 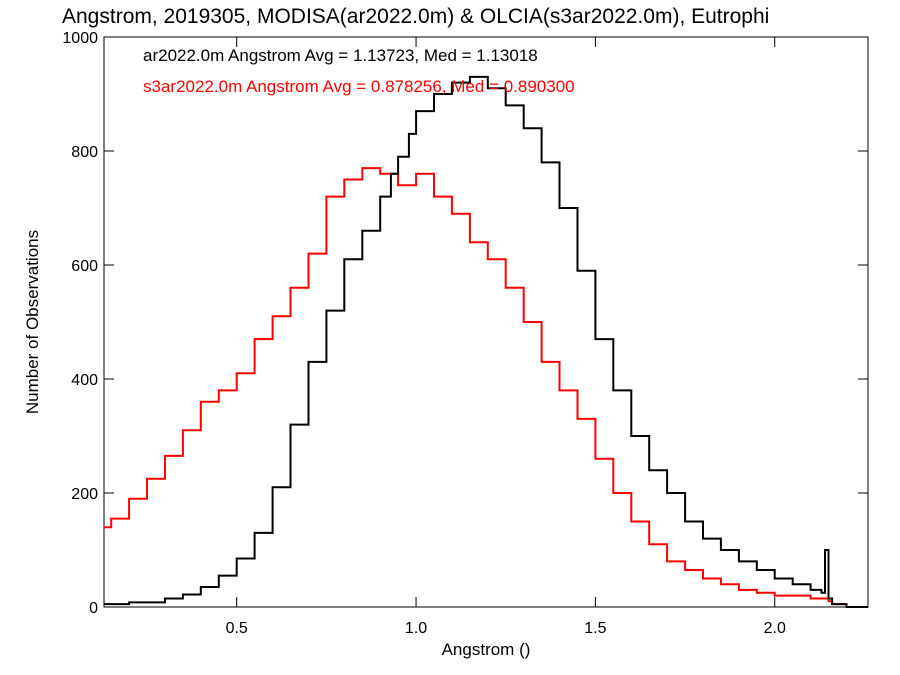 I want to click on x-tick-label: 1.5, so click(x=595, y=628).